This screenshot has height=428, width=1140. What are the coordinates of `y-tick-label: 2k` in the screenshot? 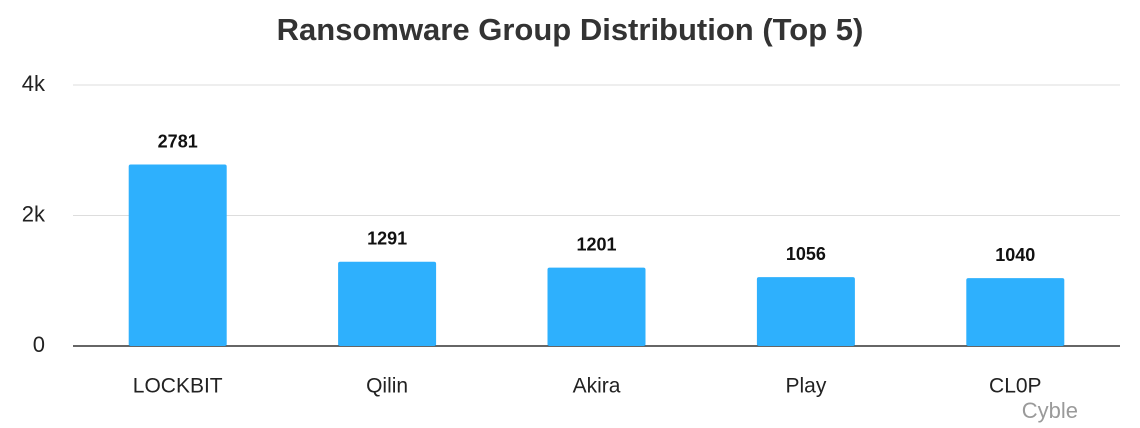 It's located at (34, 213).